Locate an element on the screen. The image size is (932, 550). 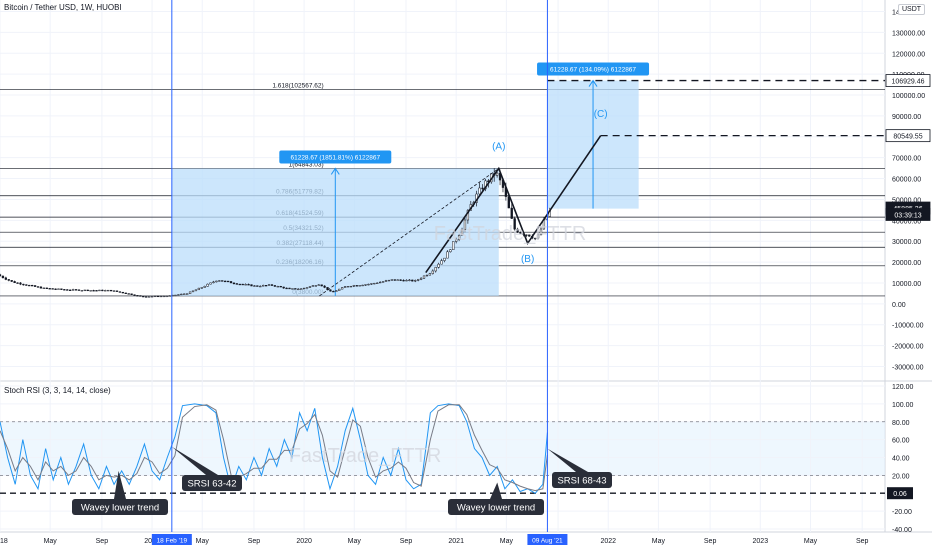
wave-label: (A) is located at coordinates (498, 147).